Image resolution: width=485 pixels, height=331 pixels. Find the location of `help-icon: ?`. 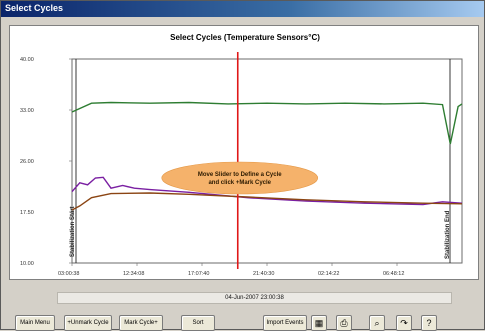

help-icon: ? is located at coordinates (429, 323).